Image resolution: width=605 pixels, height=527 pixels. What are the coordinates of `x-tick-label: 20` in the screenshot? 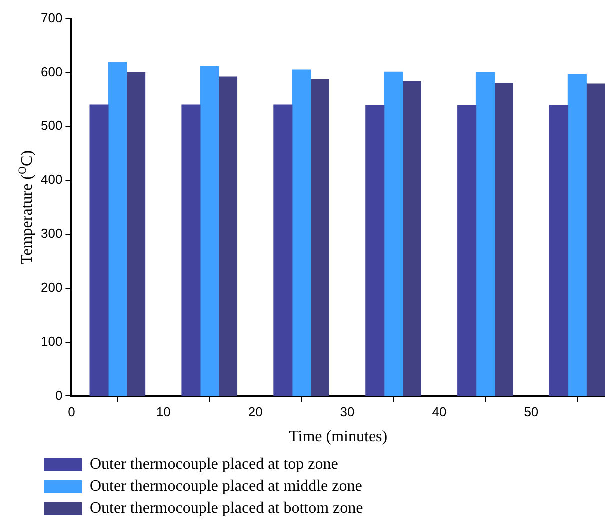 It's located at (255, 412).